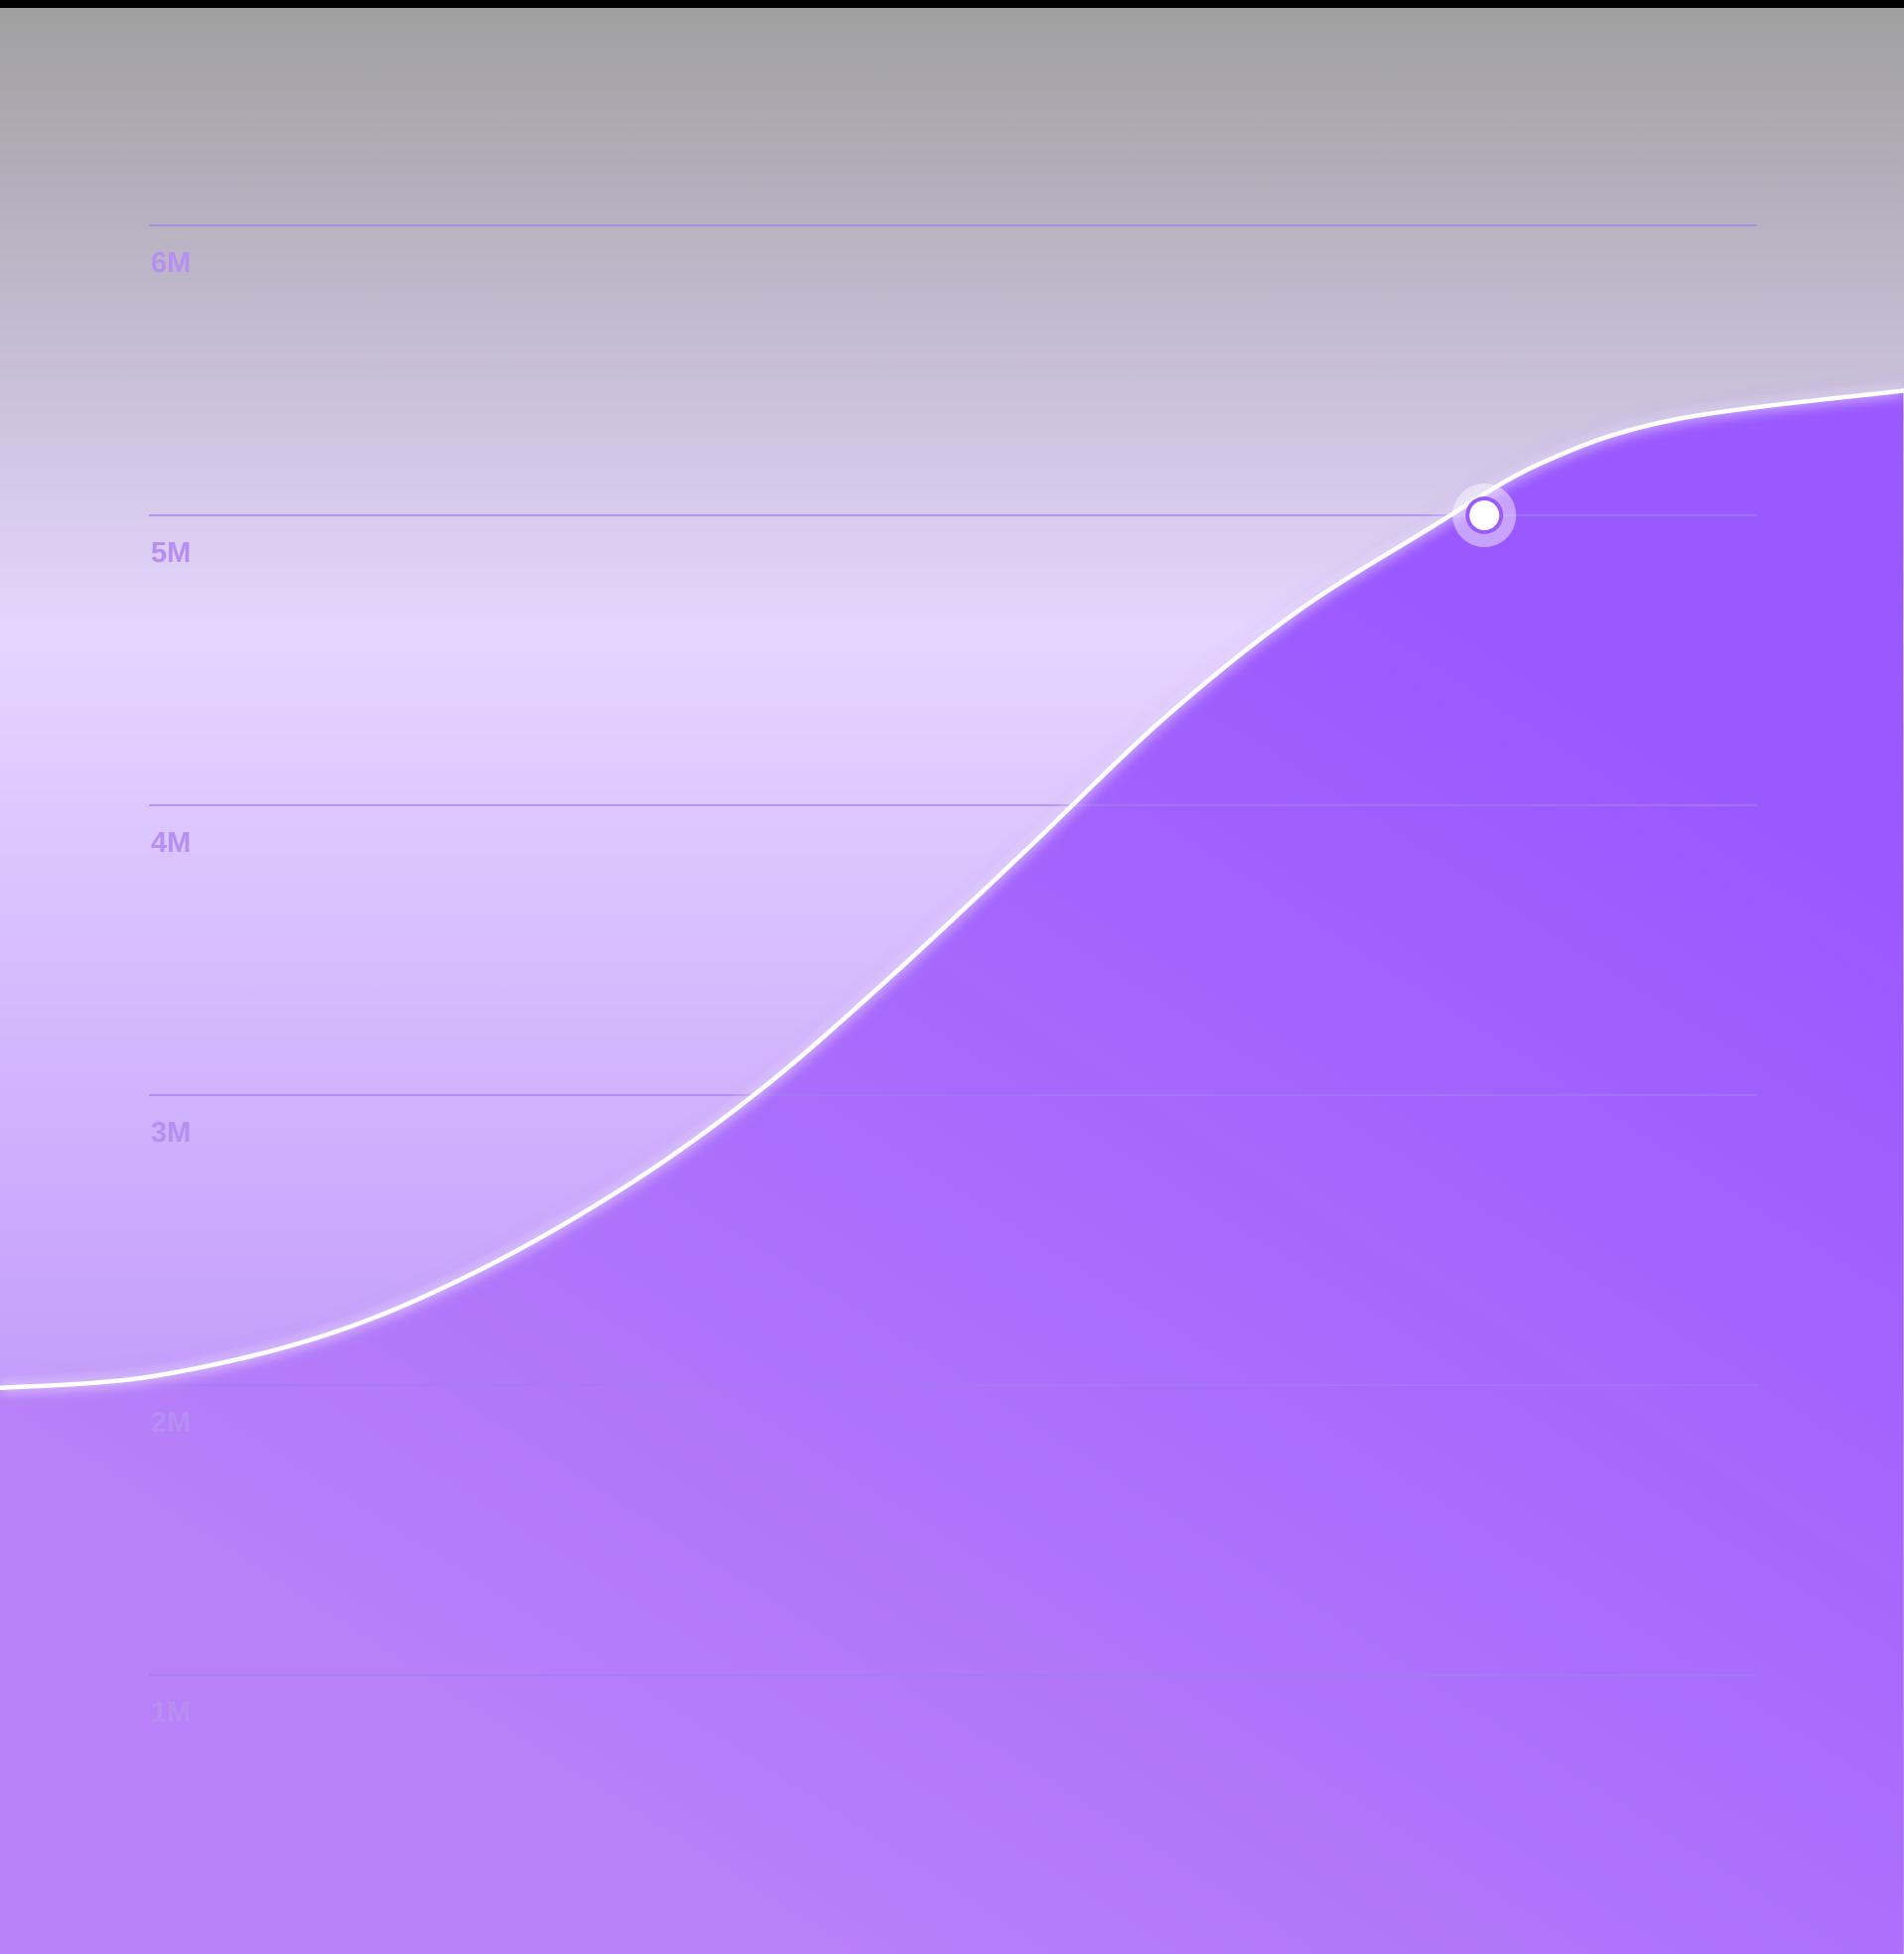 This screenshot has width=1904, height=1954. I want to click on y-tick-label: 3M, so click(171, 1133).